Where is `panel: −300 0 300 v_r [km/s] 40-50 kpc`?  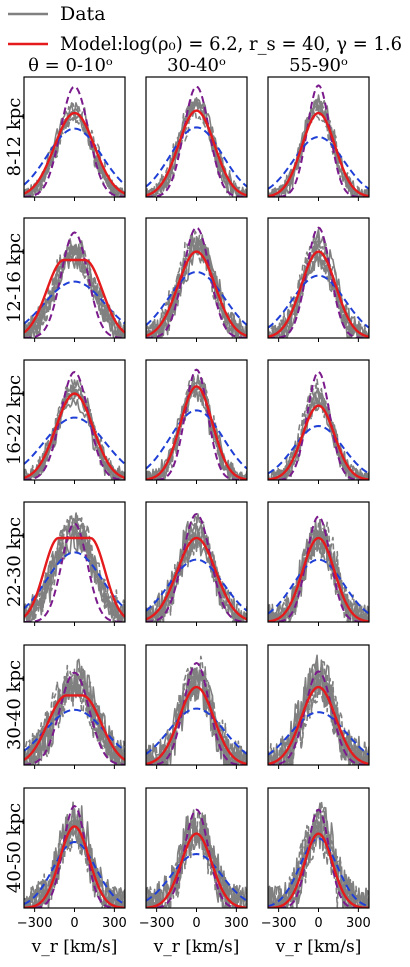 panel: −300 0 300 v_r [km/s] 40-50 kpc is located at coordinates (65, 872).